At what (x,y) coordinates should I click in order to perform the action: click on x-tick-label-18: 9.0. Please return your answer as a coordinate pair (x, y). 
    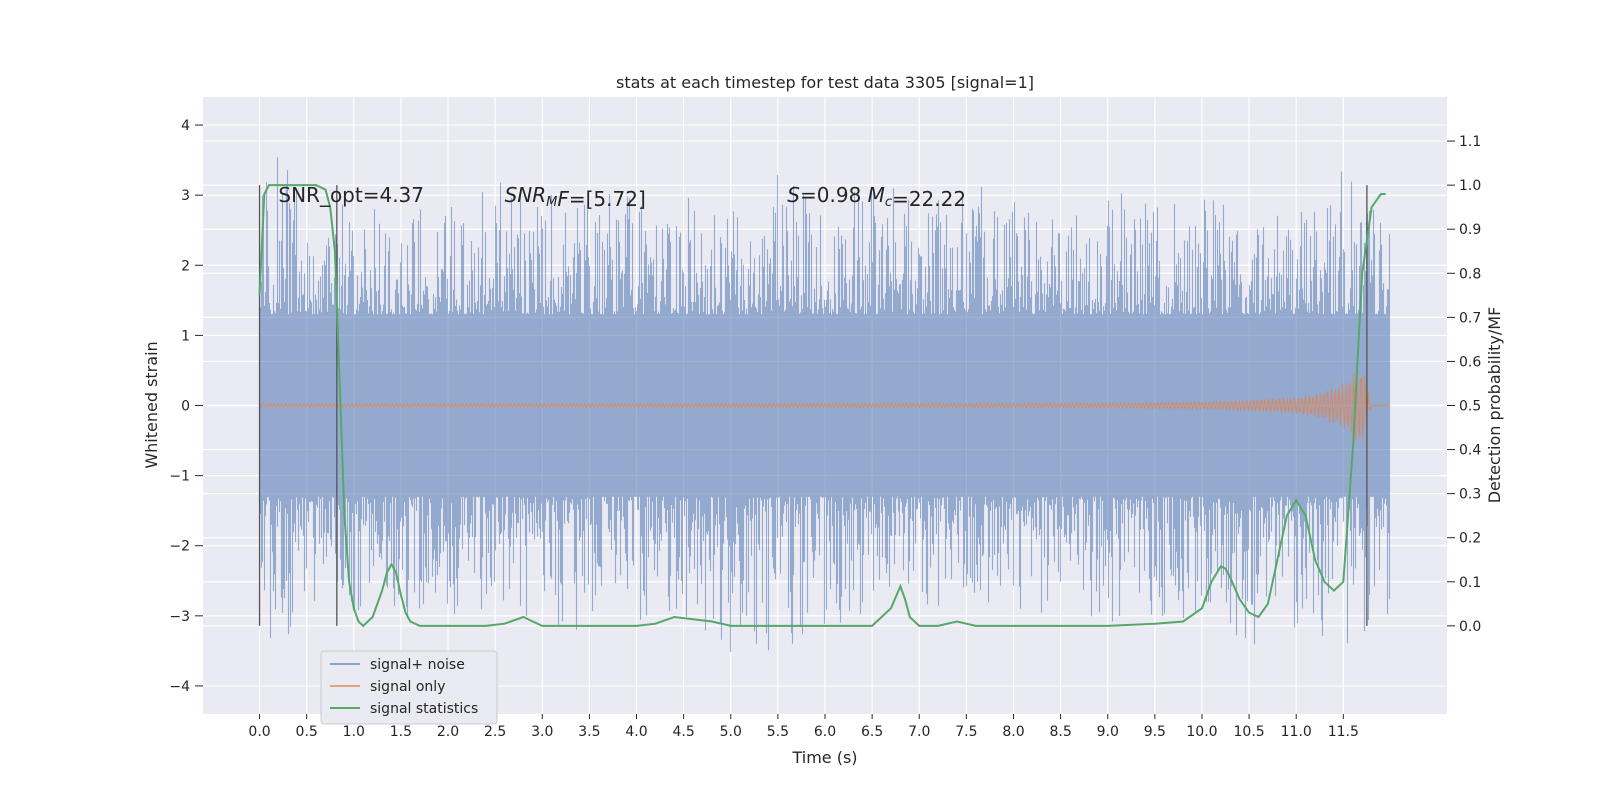
    Looking at the image, I should click on (1108, 732).